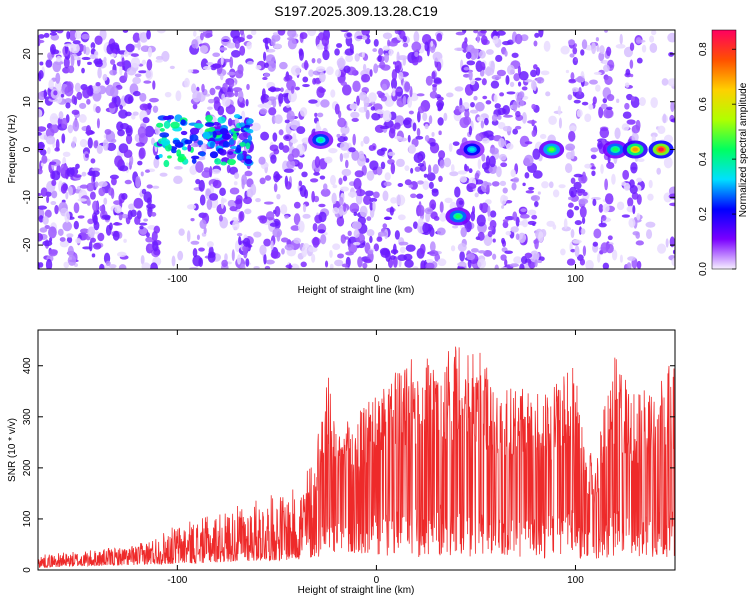 This screenshot has height=605, width=750. What do you see at coordinates (27, 102) in the screenshot?
I see `spectrogram-ytick-label: 10` at bounding box center [27, 102].